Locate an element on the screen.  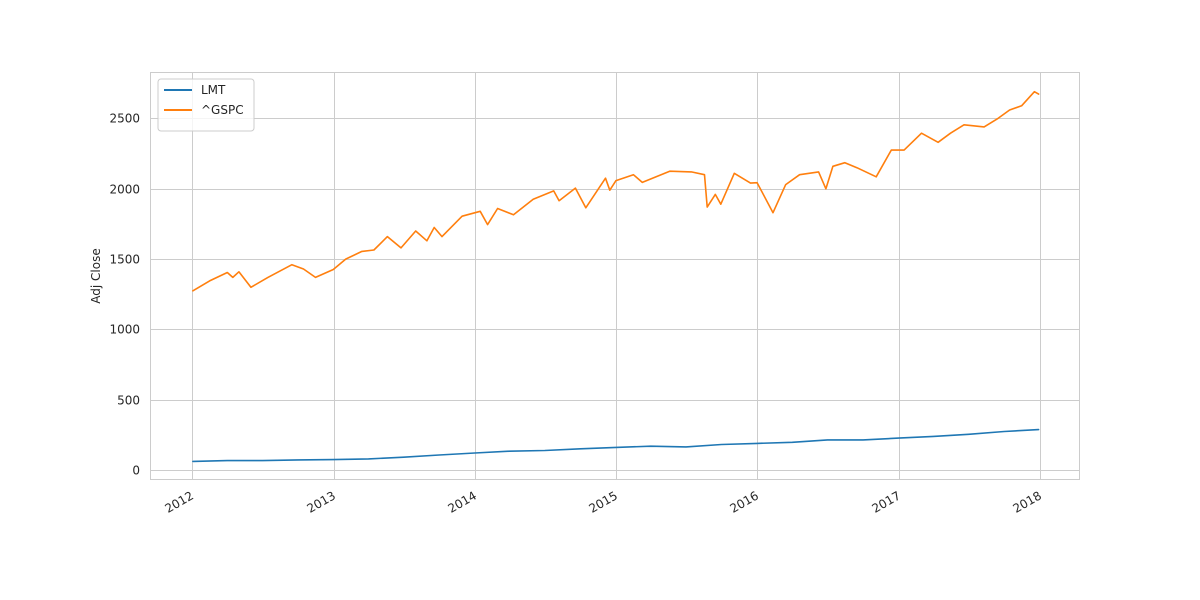
y-tick-label: 1500 is located at coordinates (124, 260).